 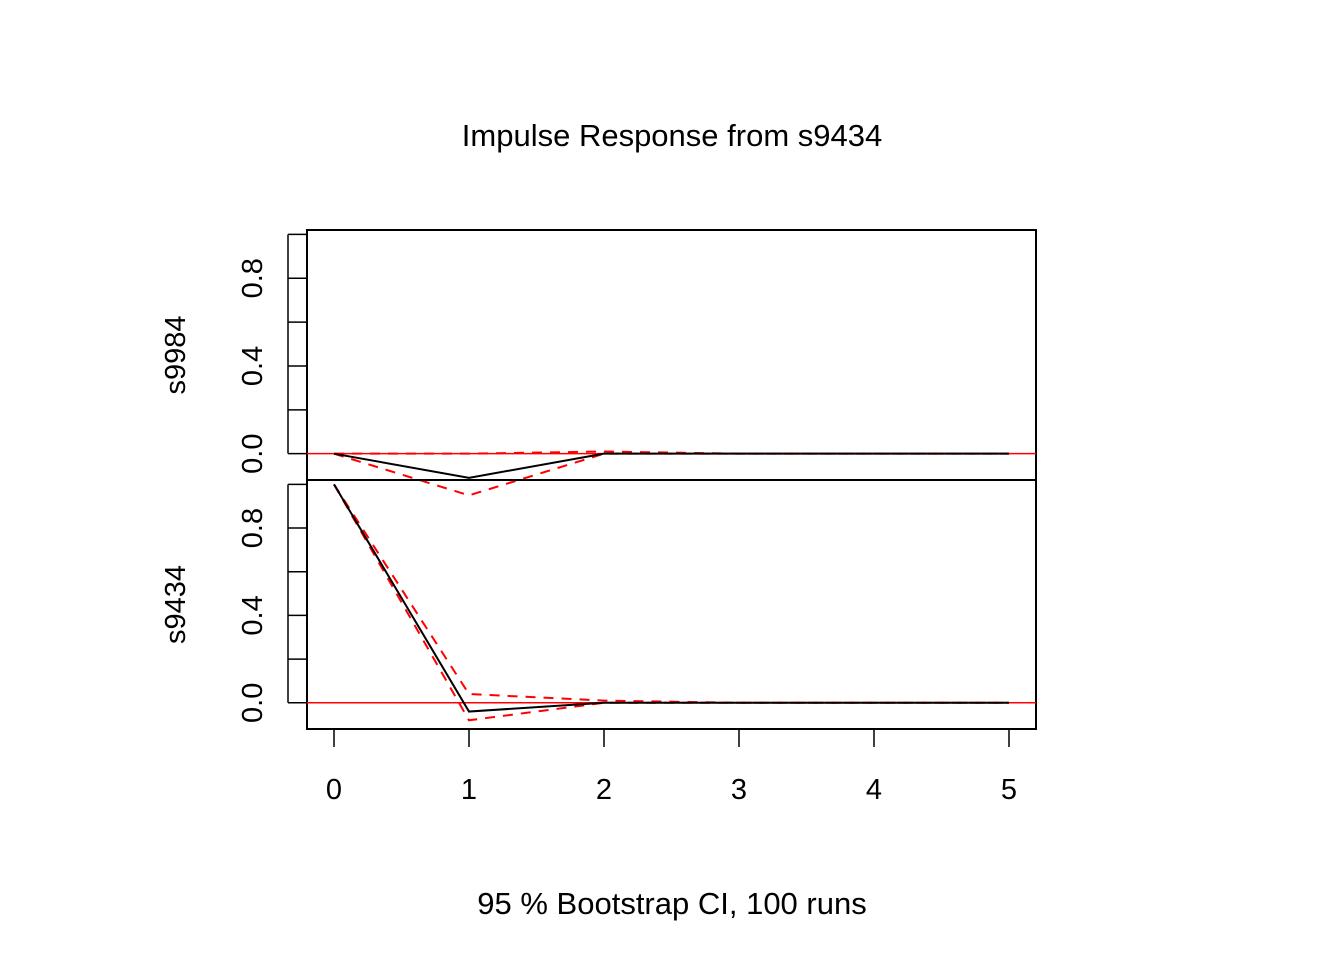 I want to click on x-tick-label: 5, so click(x=1009, y=790).